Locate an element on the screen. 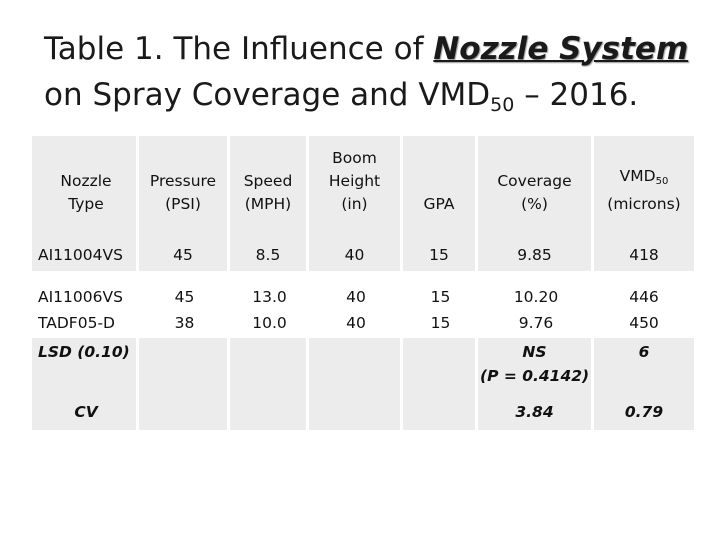  table-row-cv: CV 3.84 0.79 is located at coordinates (363, 412).